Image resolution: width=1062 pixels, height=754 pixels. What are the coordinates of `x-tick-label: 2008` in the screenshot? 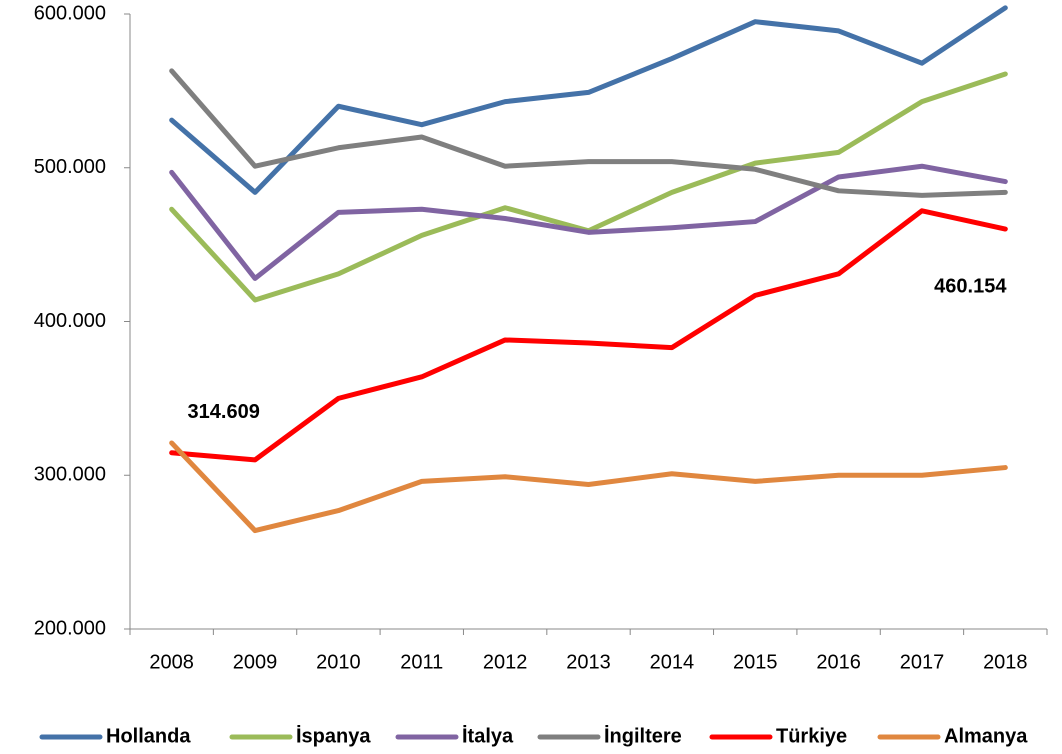 It's located at (171, 662).